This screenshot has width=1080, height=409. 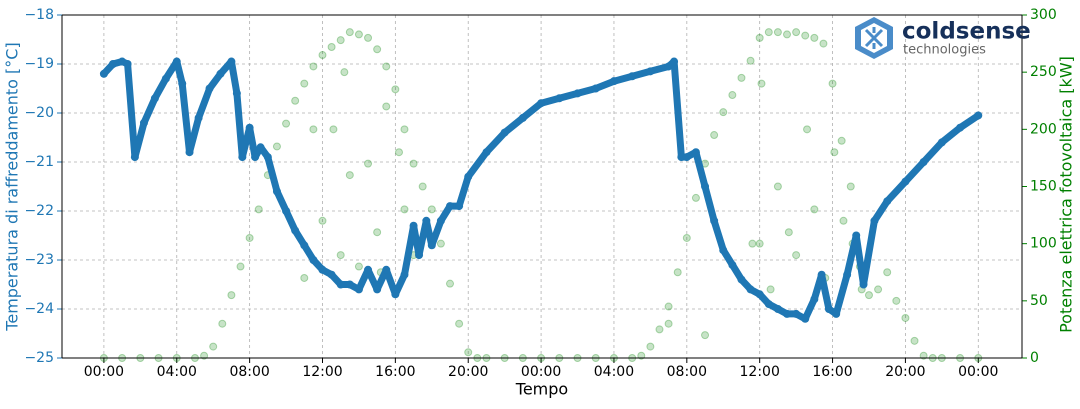 What do you see at coordinates (874, 38) in the screenshot?
I see `logo-snowflake` at bounding box center [874, 38].